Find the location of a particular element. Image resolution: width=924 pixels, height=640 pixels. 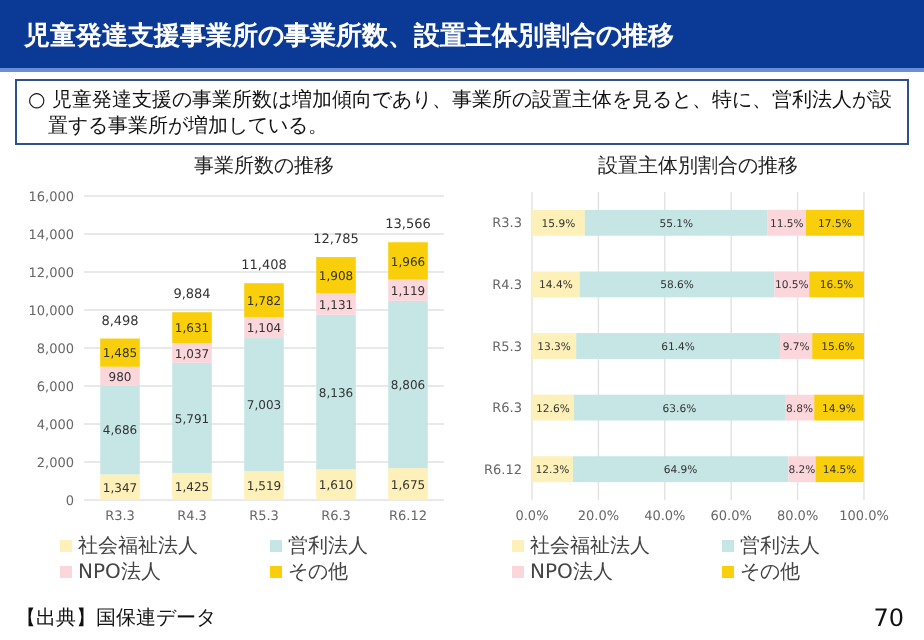

chart-title: 設置主体別割合の推移 is located at coordinates (698, 166).